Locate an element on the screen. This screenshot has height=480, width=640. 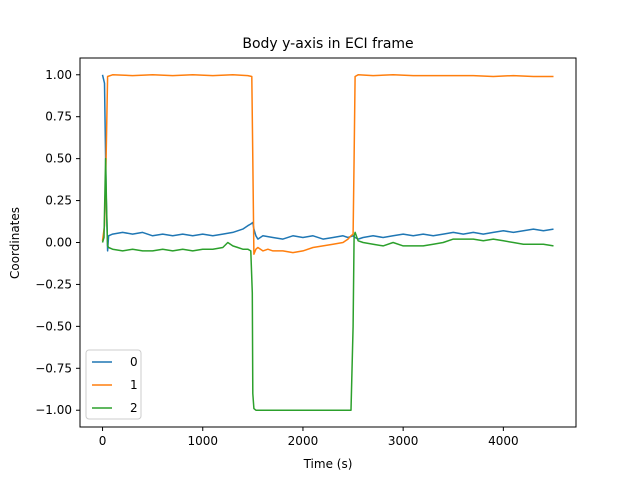
x-tick-label: 3000 is located at coordinates (403, 441).